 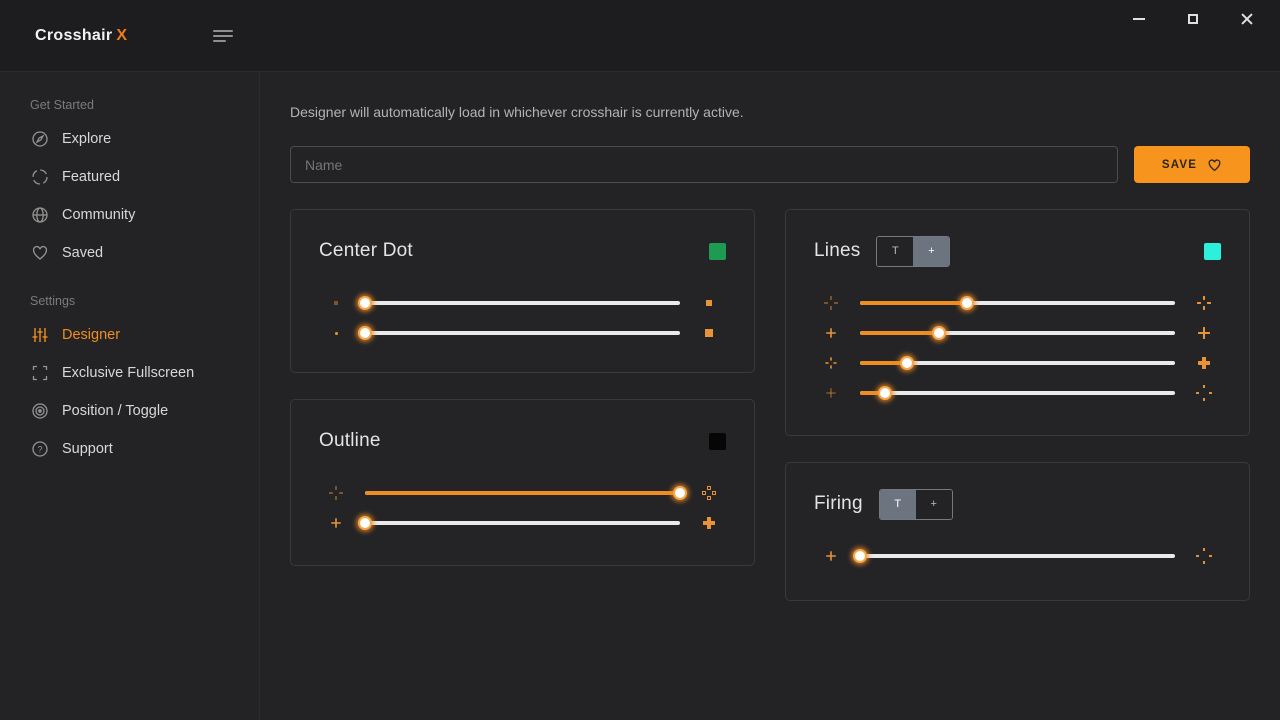 I want to click on maximize-icon, so click(x=1193, y=19).